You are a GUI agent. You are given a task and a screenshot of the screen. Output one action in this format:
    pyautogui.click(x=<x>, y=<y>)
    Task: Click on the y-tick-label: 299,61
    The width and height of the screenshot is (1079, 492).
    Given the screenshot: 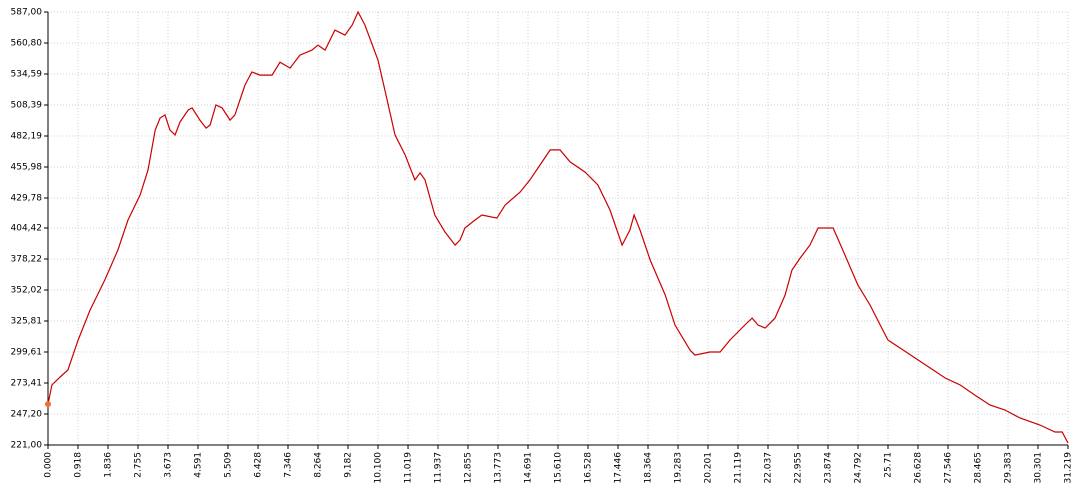 What is the action you would take?
    pyautogui.click(x=27, y=352)
    